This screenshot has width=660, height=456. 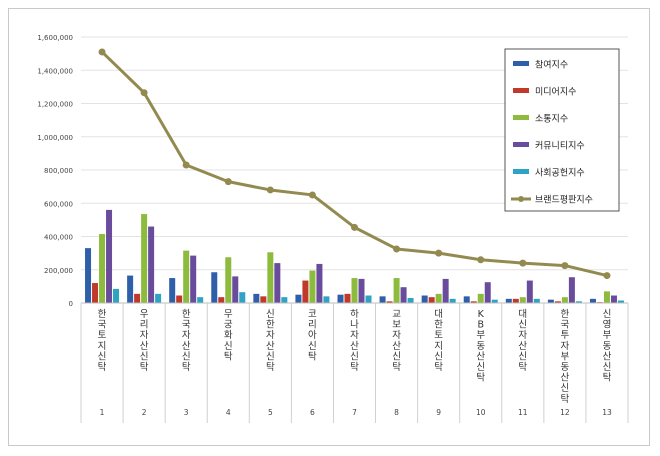 I want to click on category-label-char: 궁, so click(x=228, y=325).